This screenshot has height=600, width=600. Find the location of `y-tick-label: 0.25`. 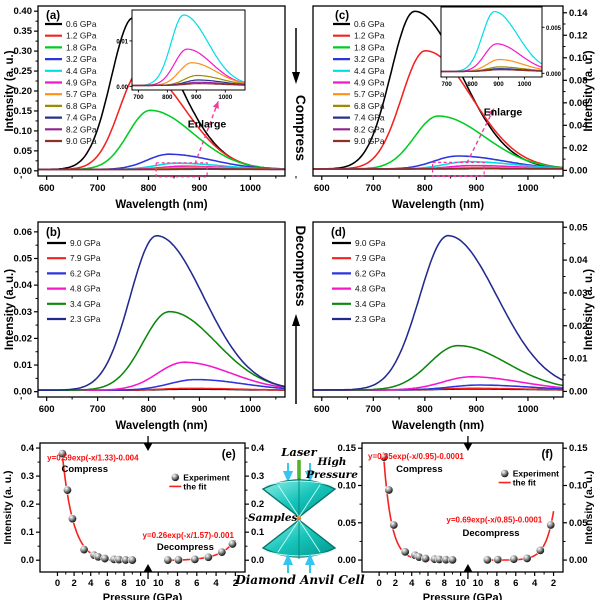

y-tick-label: 0.25 is located at coordinates (23, 71).